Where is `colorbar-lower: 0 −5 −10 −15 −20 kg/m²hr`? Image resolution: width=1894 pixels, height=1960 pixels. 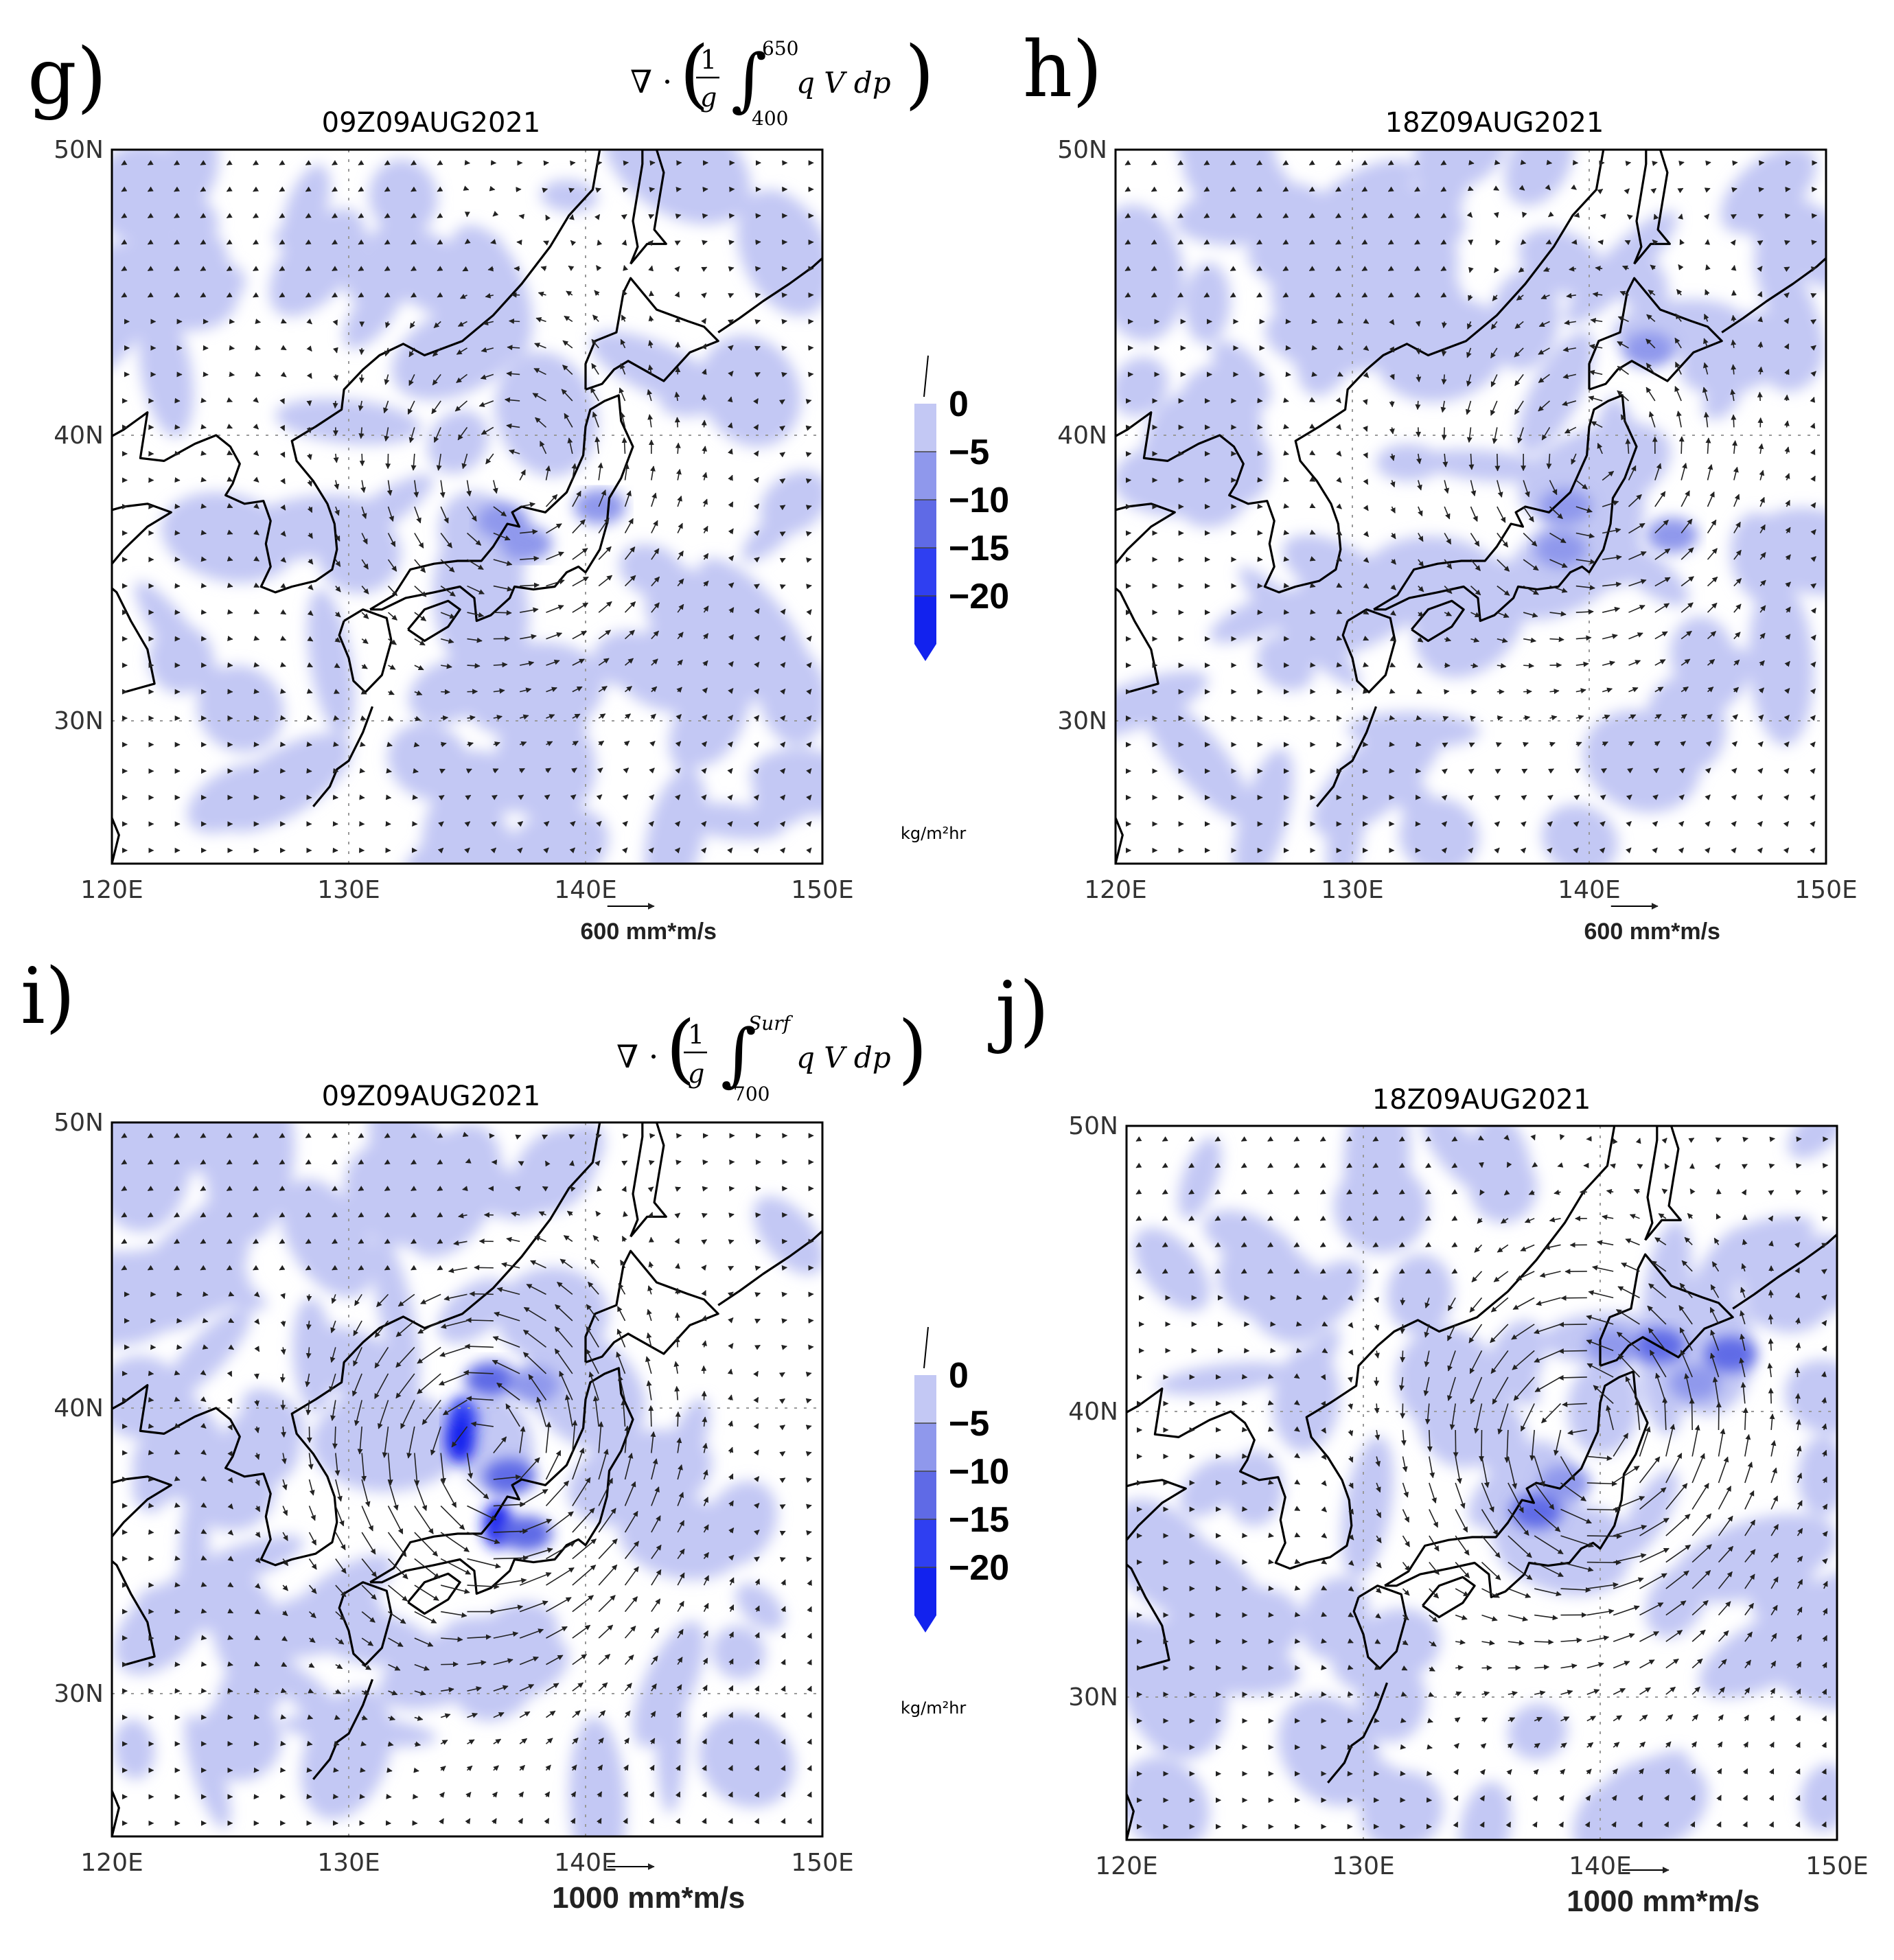 colorbar-lower: 0 −5 −10 −15 −20 kg/m²hr is located at coordinates (955, 1522).